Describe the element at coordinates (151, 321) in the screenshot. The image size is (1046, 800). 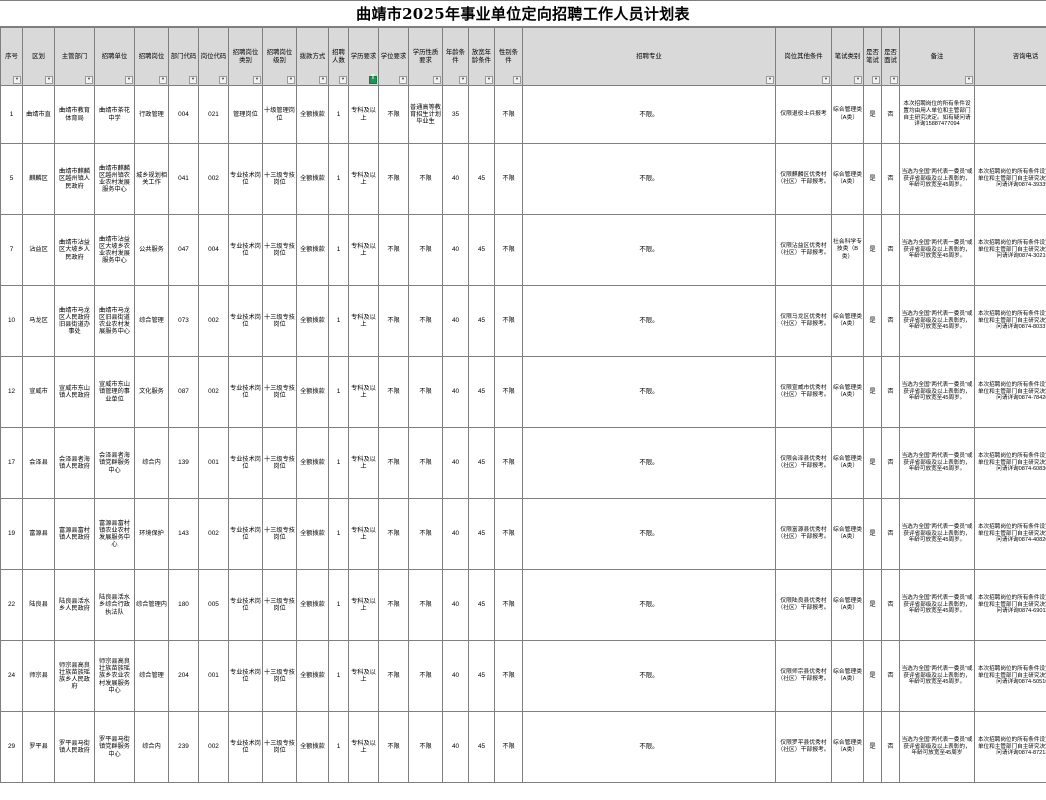
I see `cell-post: 综合管理` at that location.